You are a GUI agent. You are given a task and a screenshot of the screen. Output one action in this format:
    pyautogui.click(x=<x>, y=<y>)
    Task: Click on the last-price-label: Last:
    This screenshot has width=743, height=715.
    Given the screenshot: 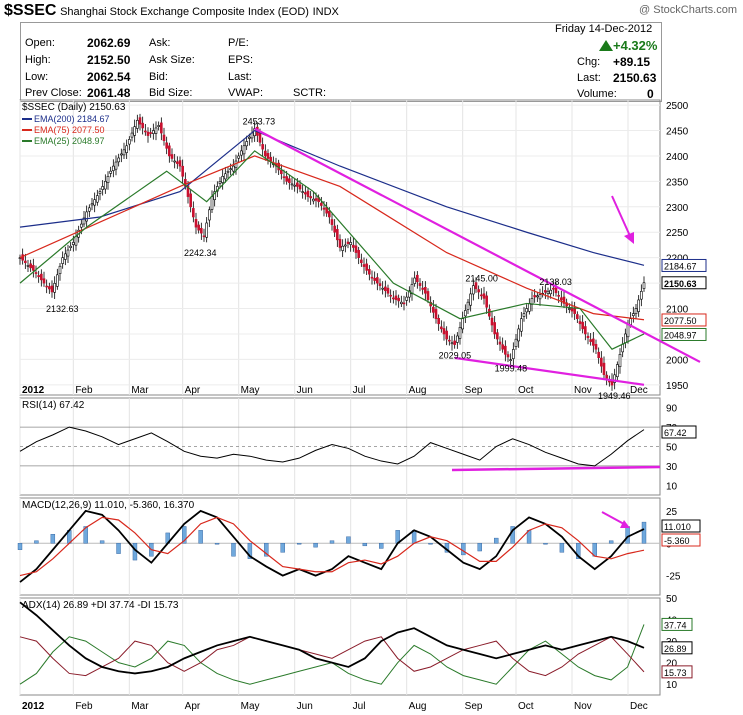 What is the action you would take?
    pyautogui.click(x=589, y=78)
    